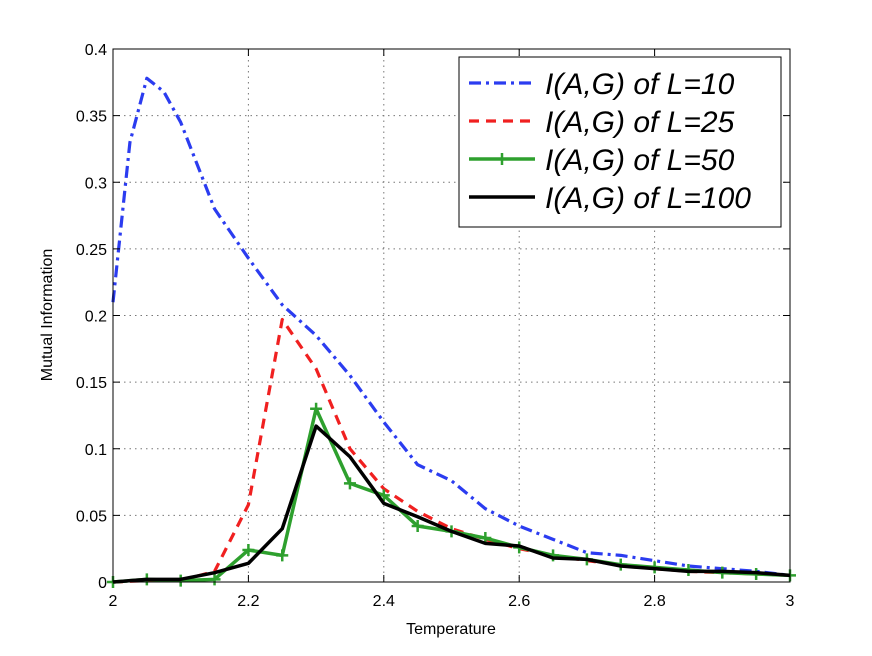  Describe the element at coordinates (96, 50) in the screenshot. I see `y-tick-label: 0.4` at that location.